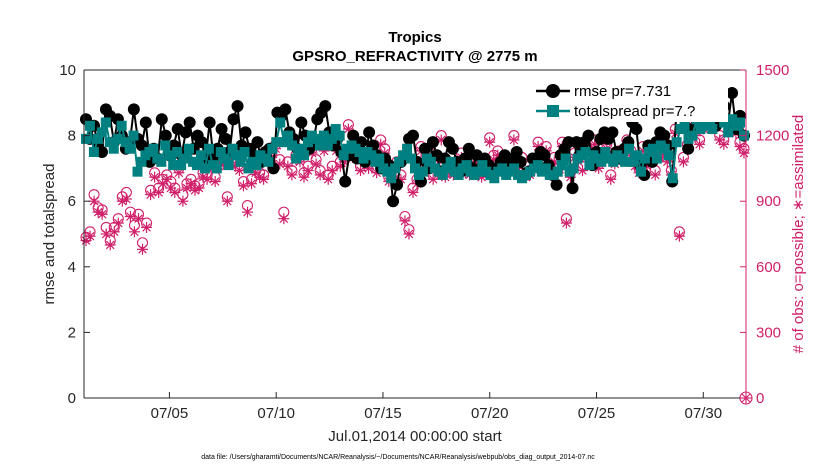  What do you see at coordinates (170, 413) in the screenshot?
I see `x-tick-label: 07/05` at bounding box center [170, 413].